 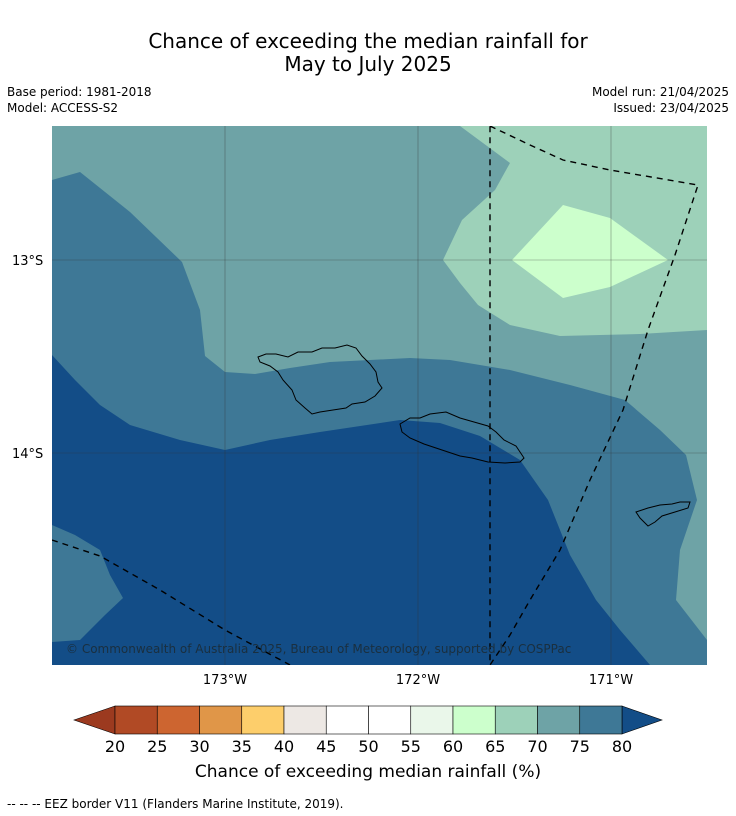 I want to click on model-run: Model run: 21/04/2025, so click(x=660, y=92).